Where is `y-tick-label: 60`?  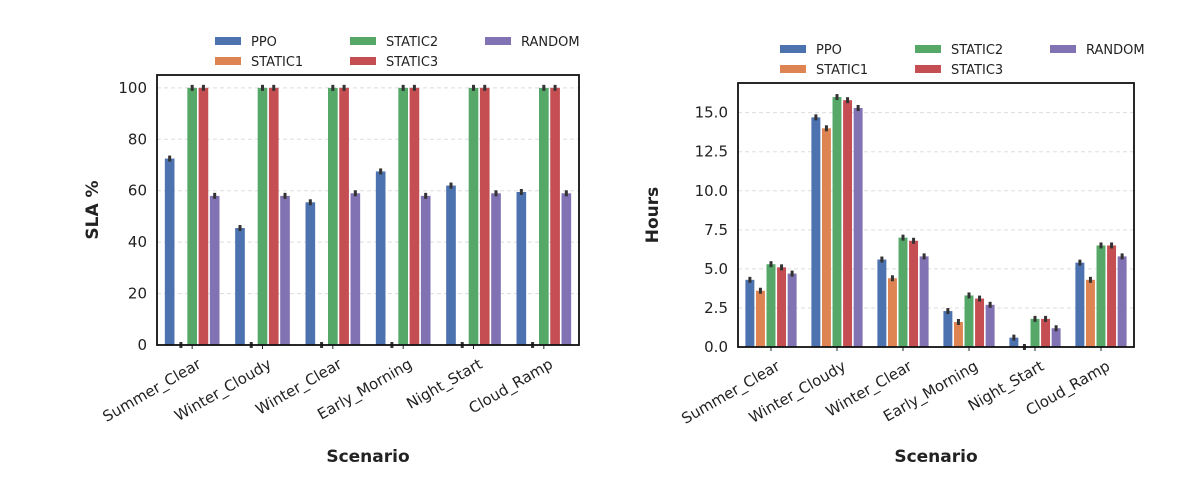 y-tick-label: 60 is located at coordinates (137, 191).